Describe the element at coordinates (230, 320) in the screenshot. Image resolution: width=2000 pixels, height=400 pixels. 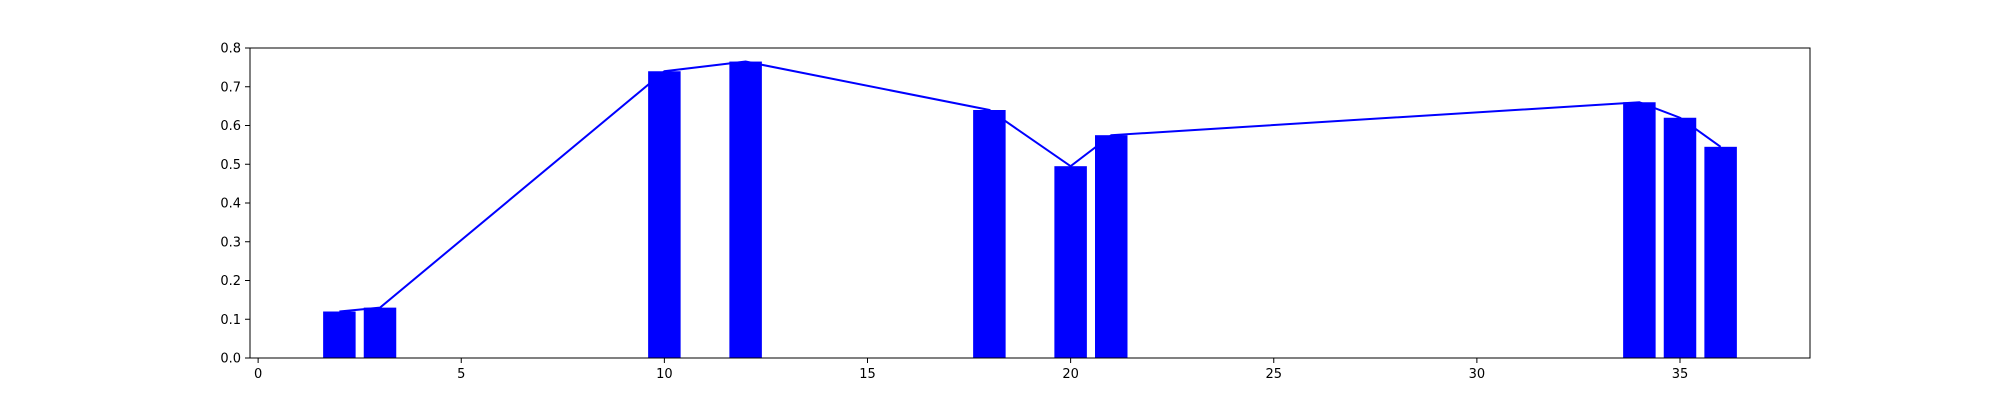
I see `y-tick-label-1: 0.1` at that location.